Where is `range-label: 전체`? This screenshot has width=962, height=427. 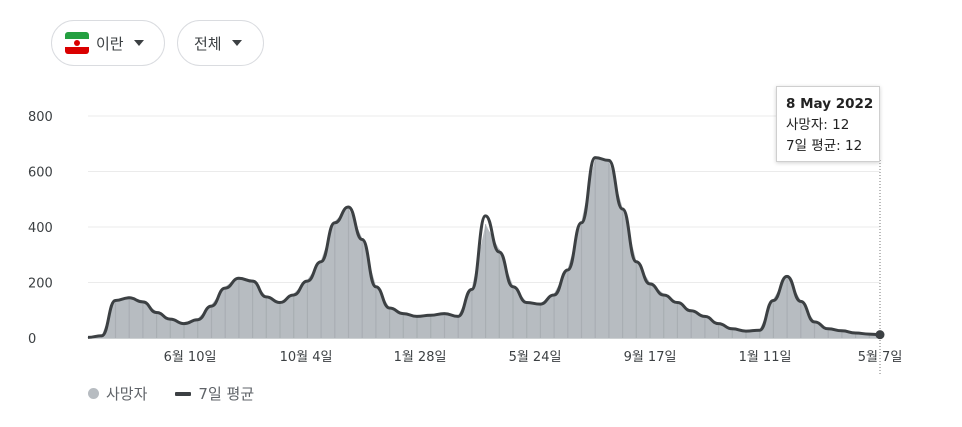 range-label: 전체 is located at coordinates (208, 43).